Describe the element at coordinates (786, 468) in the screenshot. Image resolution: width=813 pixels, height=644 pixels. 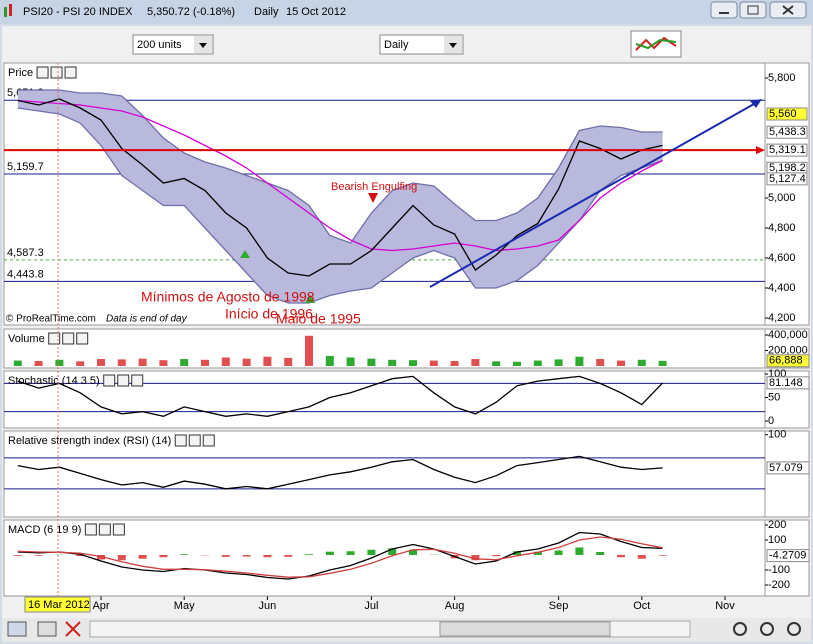
I see `current-value: 57.079` at that location.